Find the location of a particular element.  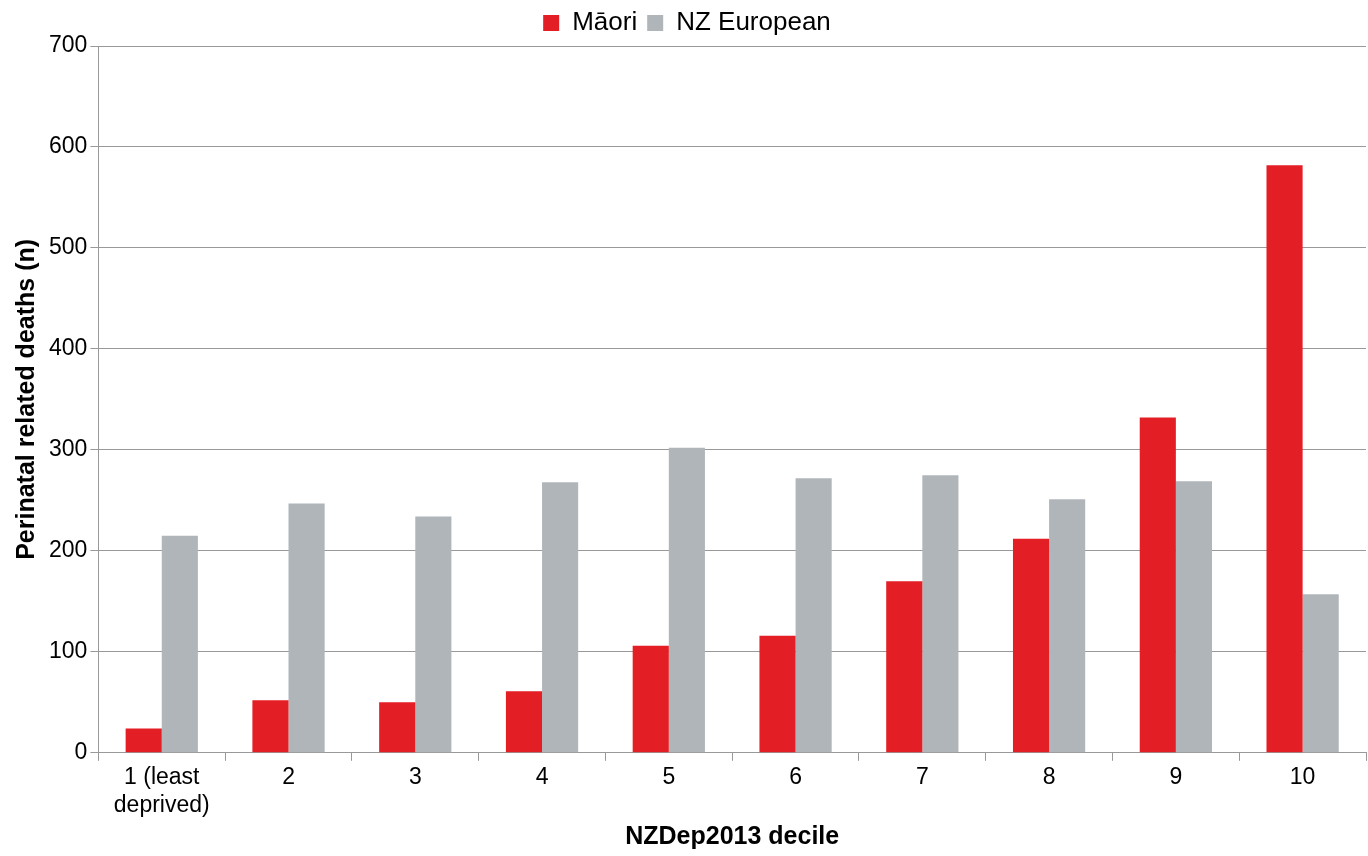

legend-label: Māori is located at coordinates (605, 21).